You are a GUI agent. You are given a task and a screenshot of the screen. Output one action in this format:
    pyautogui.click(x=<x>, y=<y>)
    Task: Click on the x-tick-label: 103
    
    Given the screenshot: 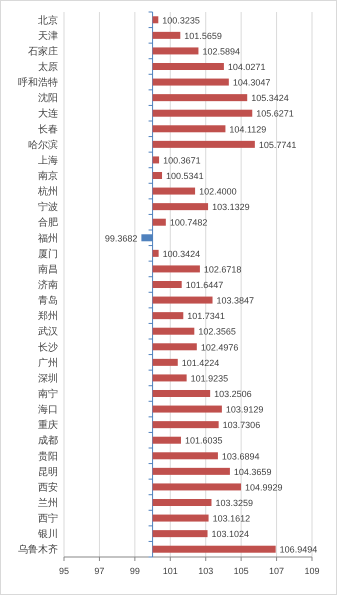 What is the action you would take?
    pyautogui.click(x=206, y=571)
    